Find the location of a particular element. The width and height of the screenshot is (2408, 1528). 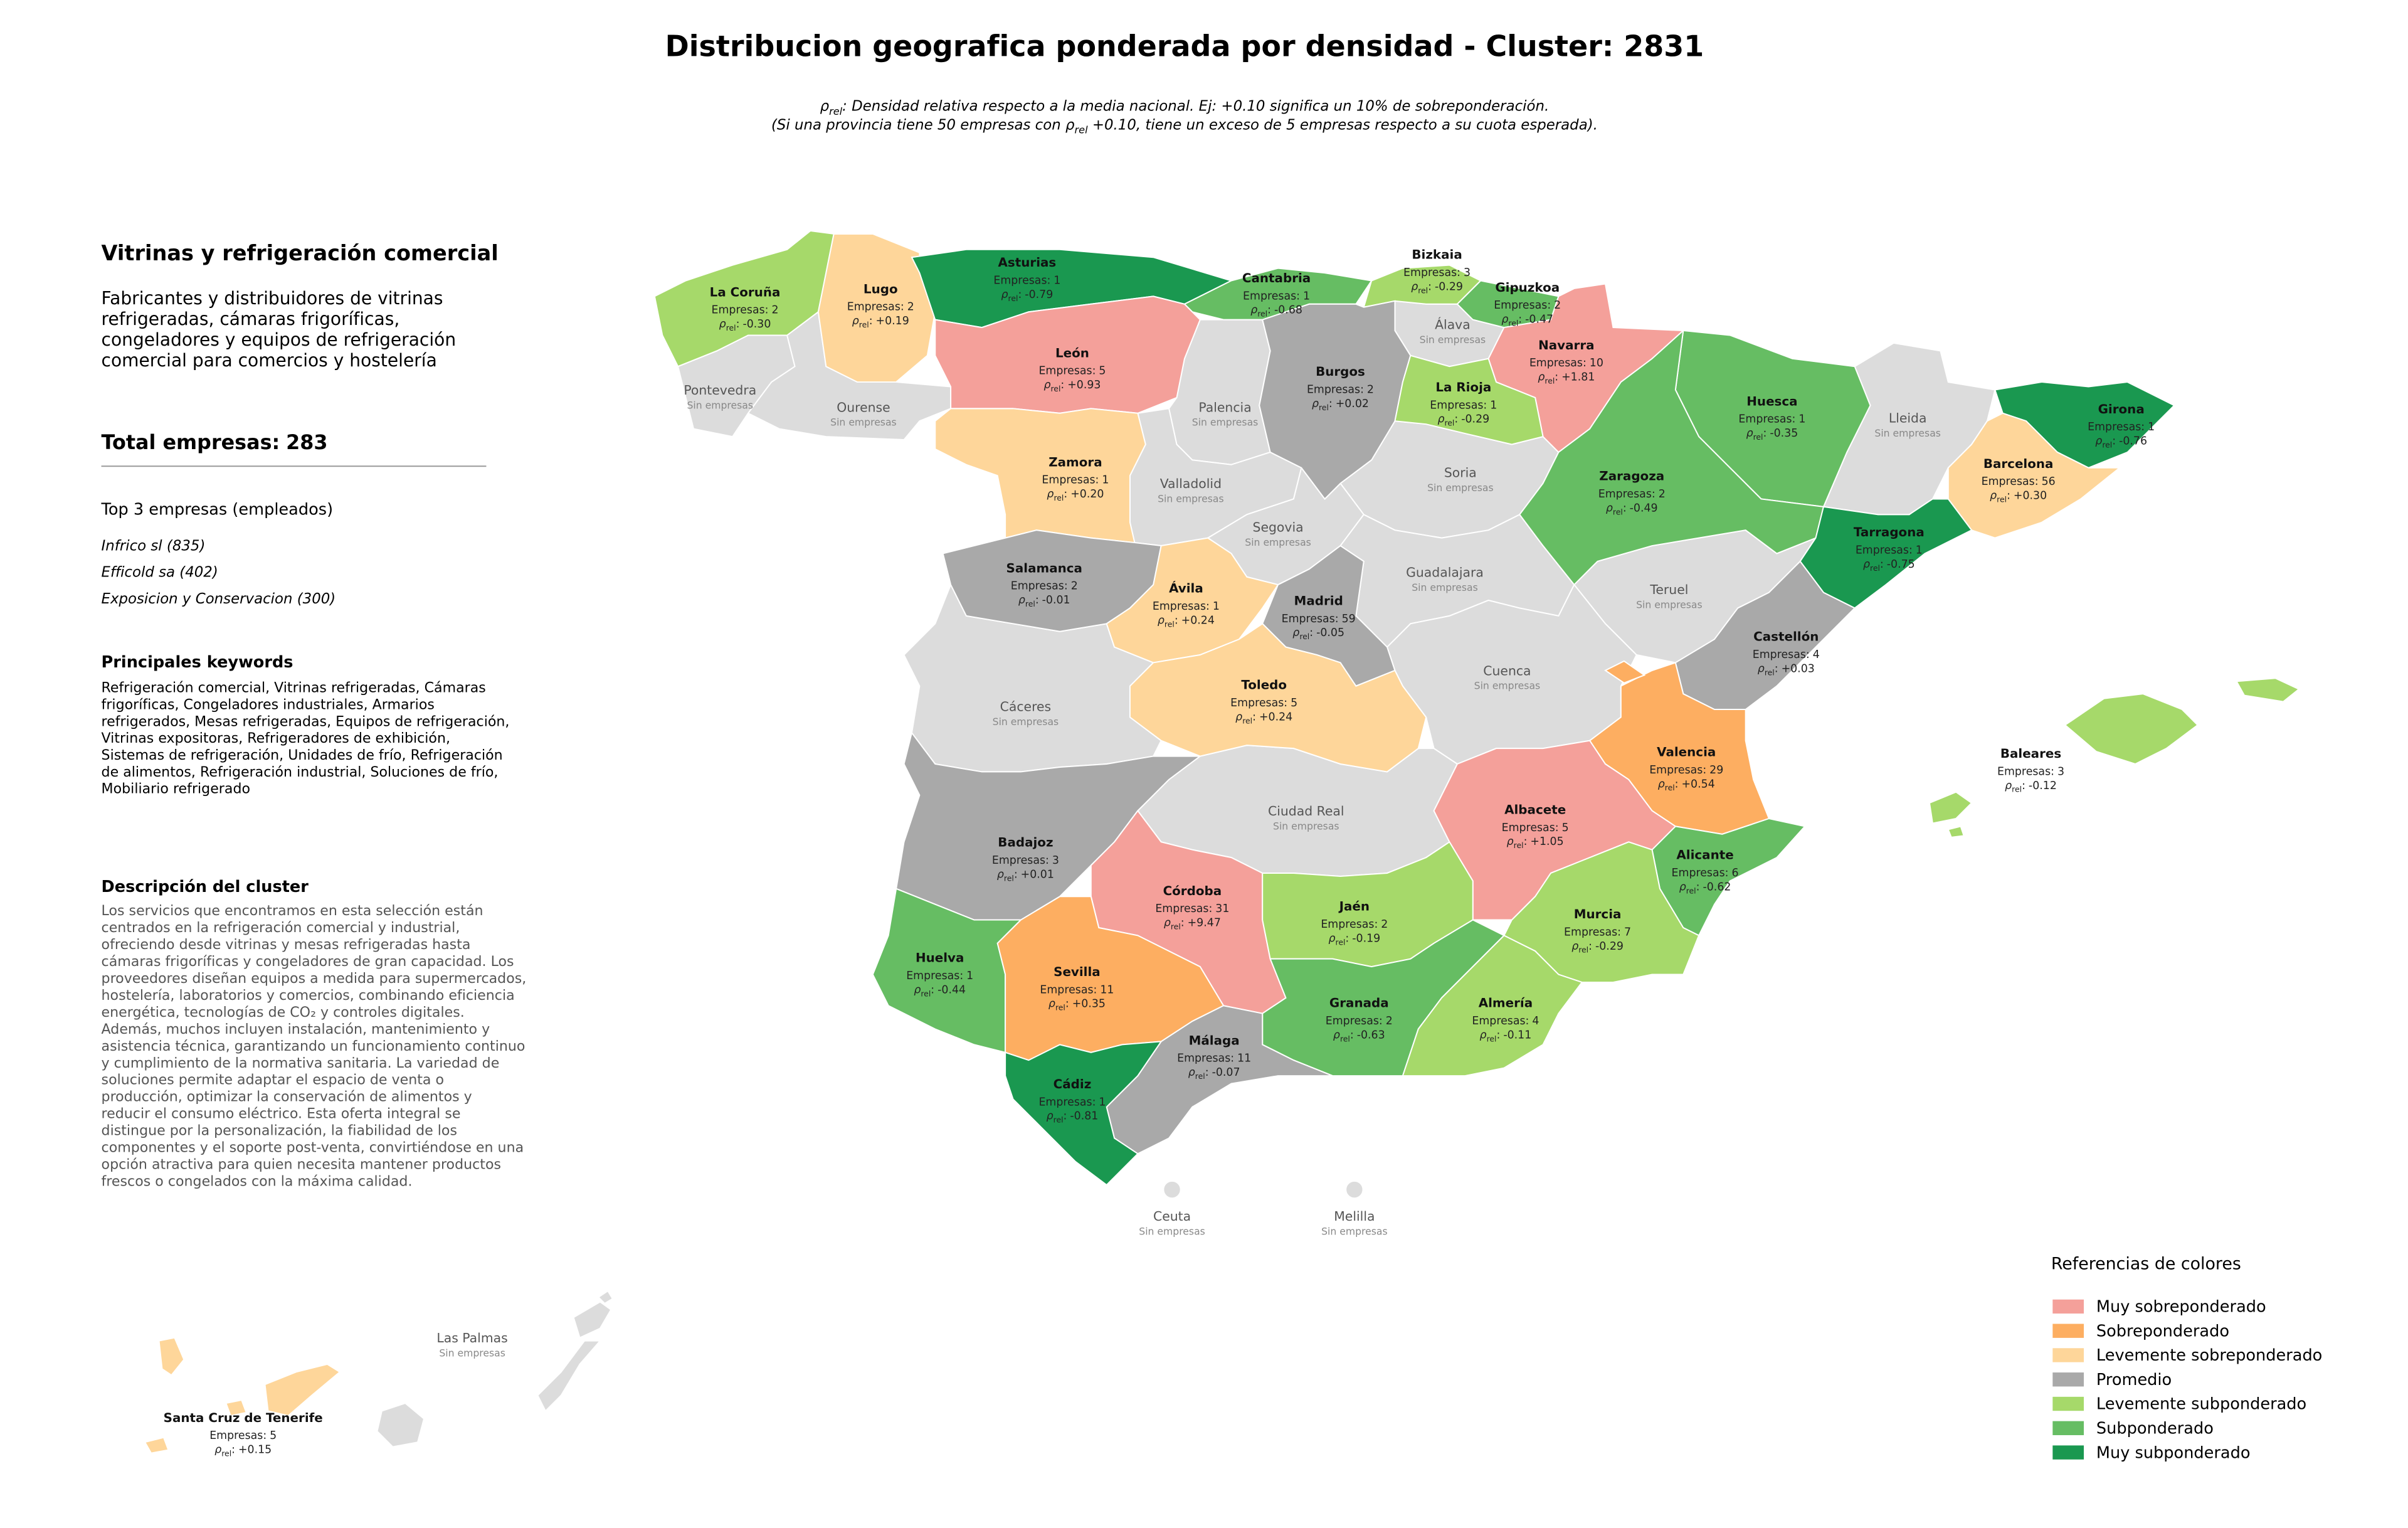

legend-label: Sobreponderado is located at coordinates (2162, 1331).